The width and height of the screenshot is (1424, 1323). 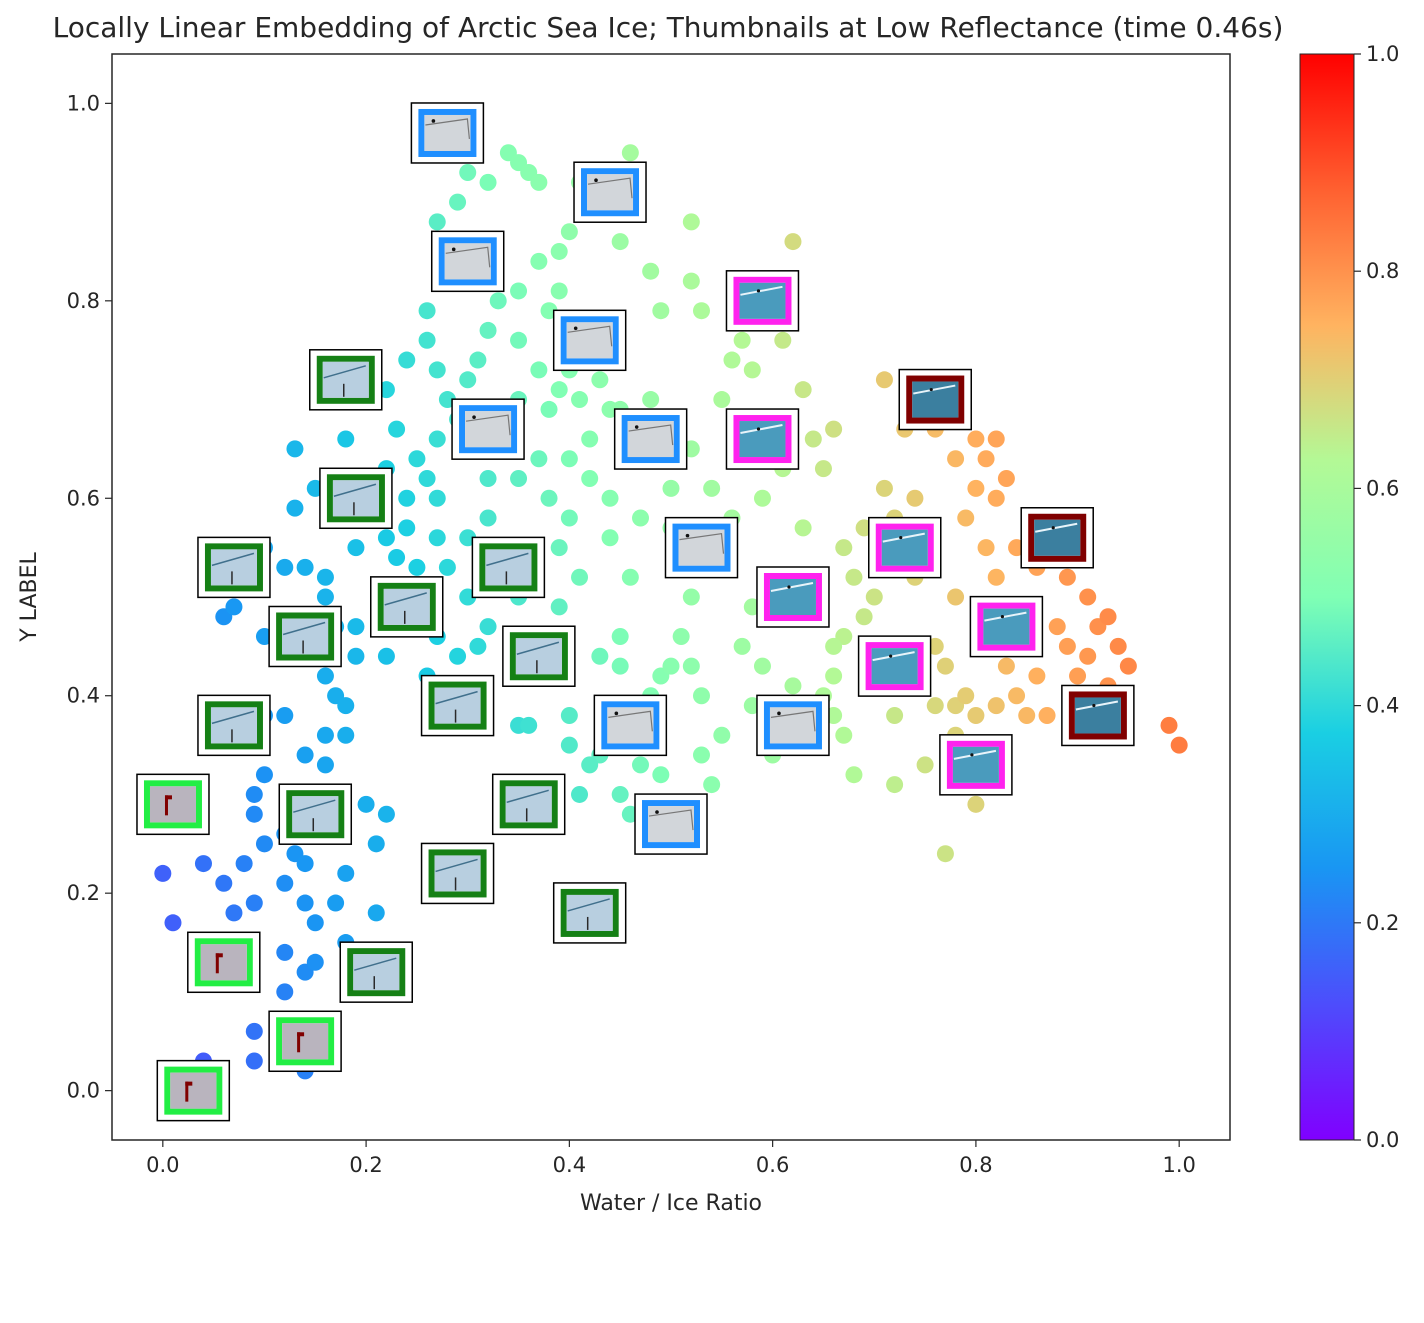 I want to click on colorbar-tick-label: 0.4, so click(x=1382, y=706).